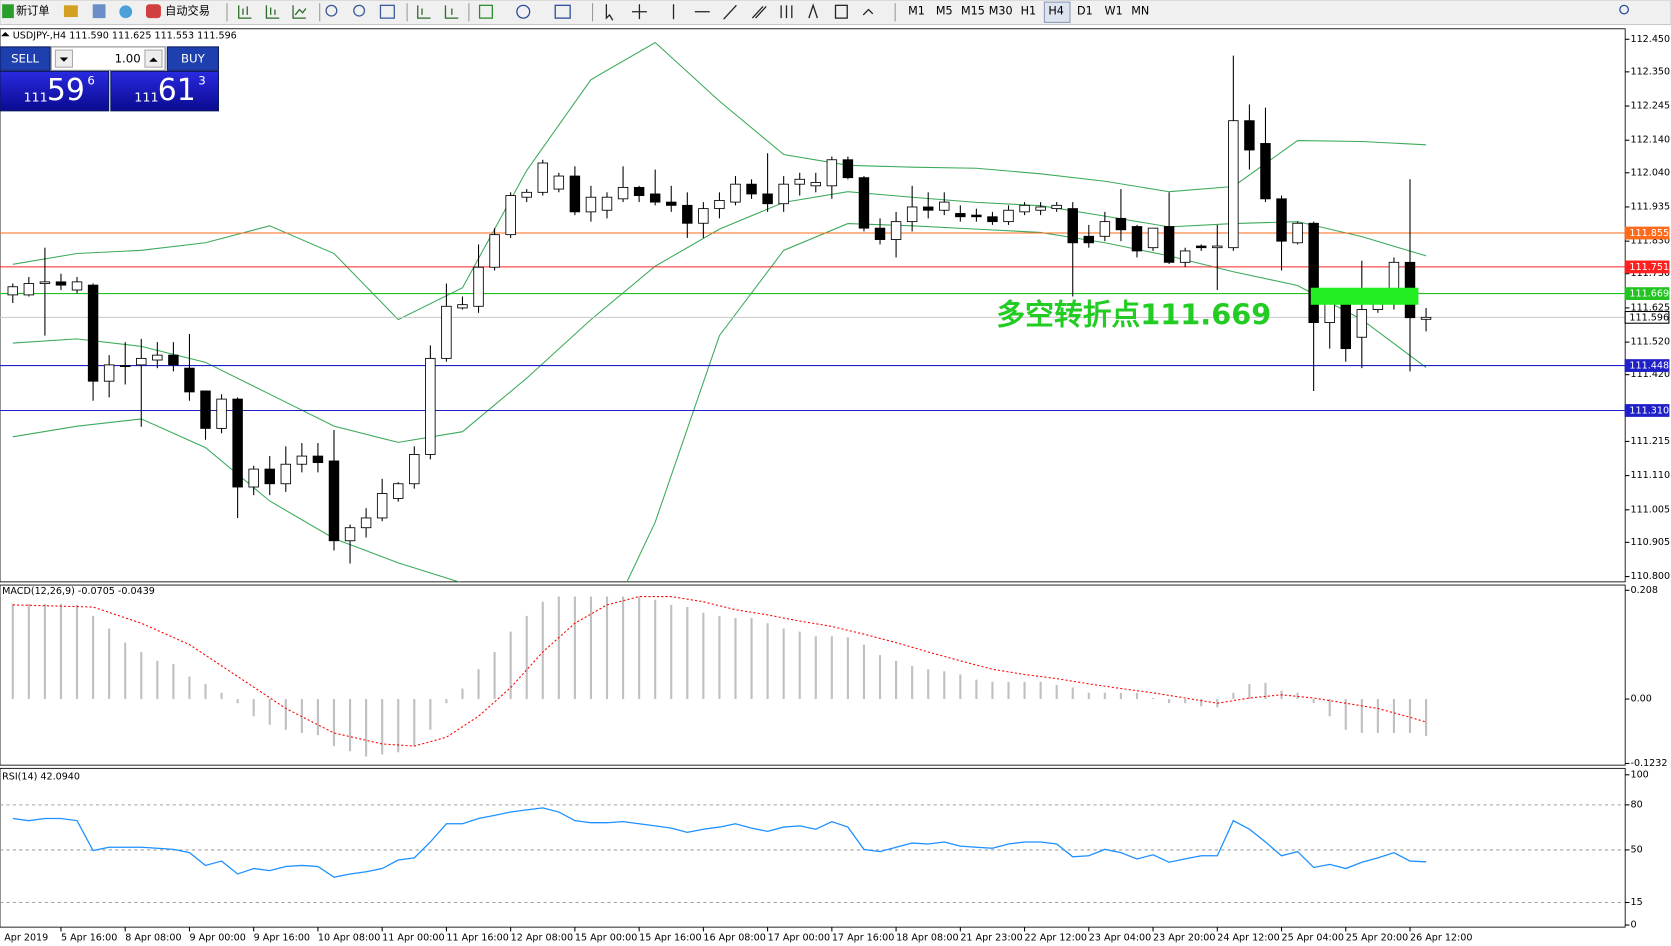 The width and height of the screenshot is (1671, 946). I want to click on timeframe-button: H1, so click(1029, 11).